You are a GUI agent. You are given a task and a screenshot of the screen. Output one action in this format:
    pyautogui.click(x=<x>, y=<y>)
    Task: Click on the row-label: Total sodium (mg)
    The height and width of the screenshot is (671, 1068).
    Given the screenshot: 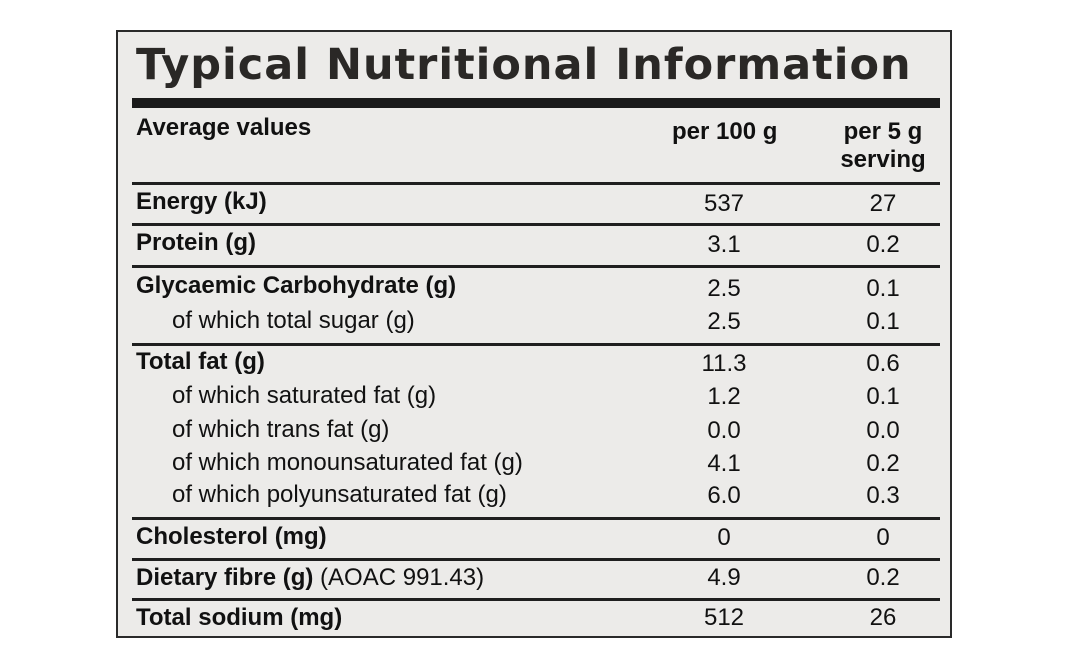 What is the action you would take?
    pyautogui.click(x=239, y=617)
    